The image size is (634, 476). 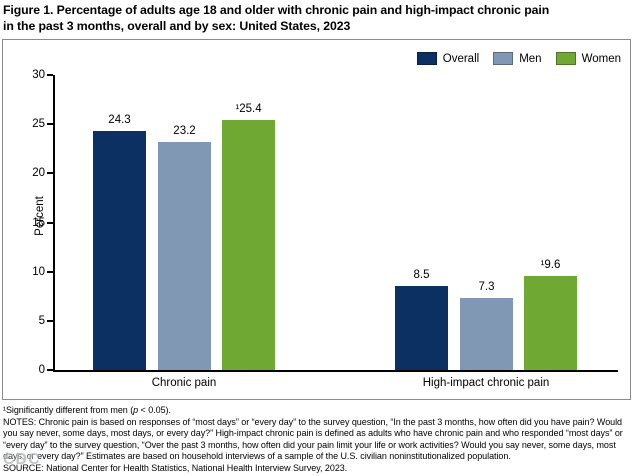 I want to click on legend-swatch-men-icon, so click(x=503, y=58).